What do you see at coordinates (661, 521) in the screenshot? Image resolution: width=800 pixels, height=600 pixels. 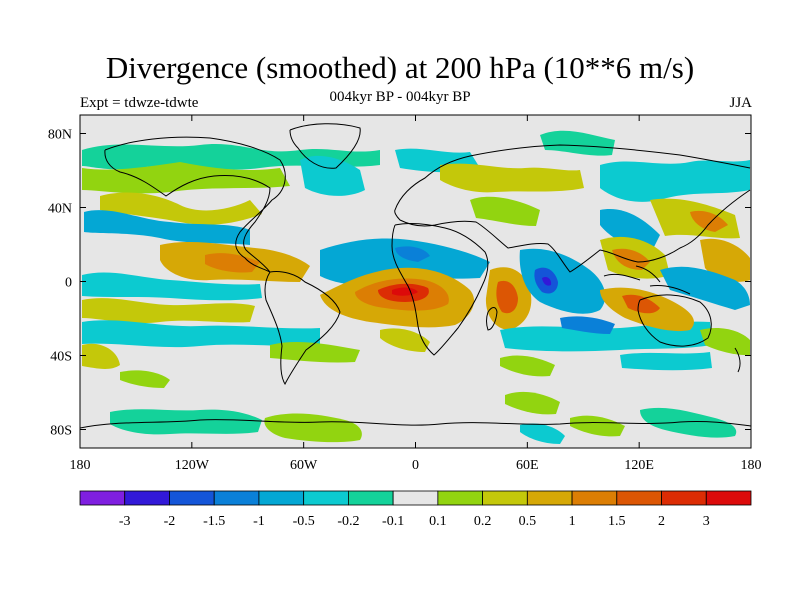 I see `colorbar-label: 2` at bounding box center [661, 521].